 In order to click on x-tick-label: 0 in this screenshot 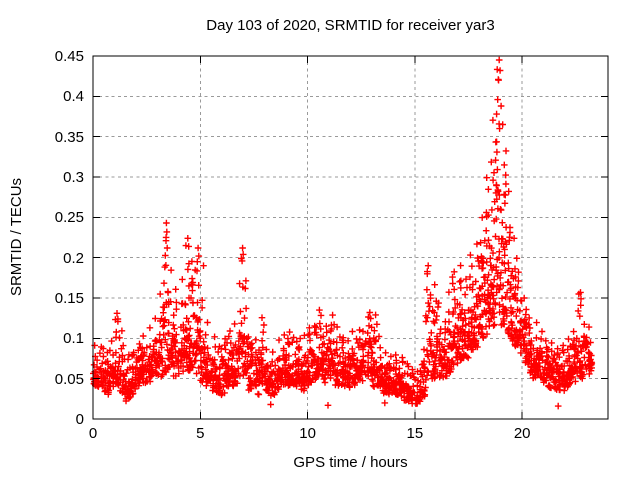, I will do `click(93, 433)`.